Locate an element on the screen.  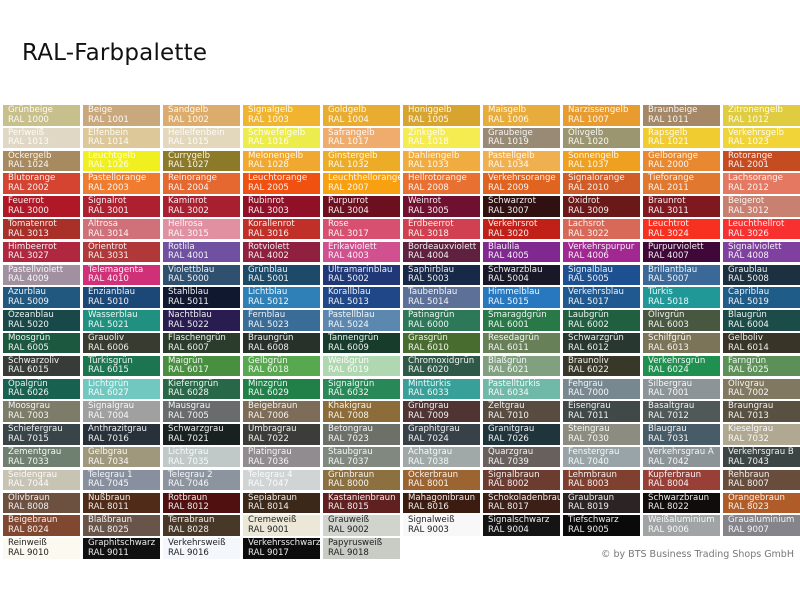
color-swatch: Olivgrau RAL 7002 is located at coordinates (761, 389).